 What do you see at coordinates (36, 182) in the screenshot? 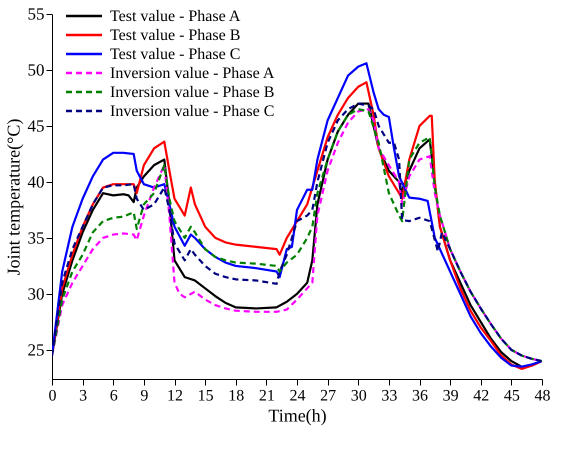
I see `y-tick-label: 40` at bounding box center [36, 182].